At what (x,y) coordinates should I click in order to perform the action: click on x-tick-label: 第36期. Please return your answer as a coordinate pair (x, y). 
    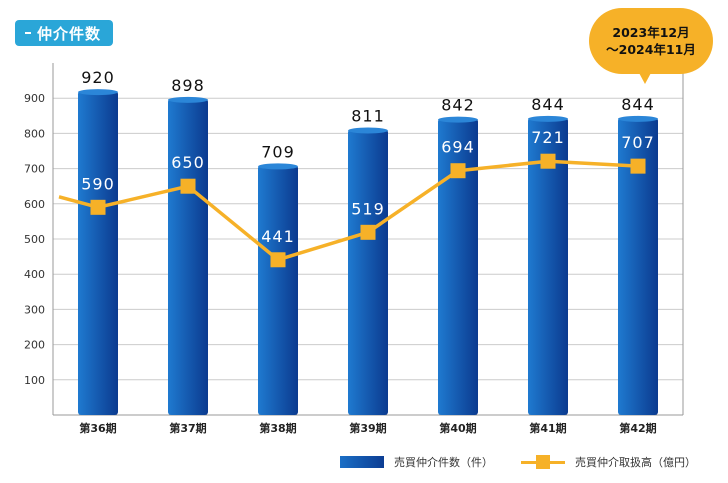
    Looking at the image, I should click on (97, 428).